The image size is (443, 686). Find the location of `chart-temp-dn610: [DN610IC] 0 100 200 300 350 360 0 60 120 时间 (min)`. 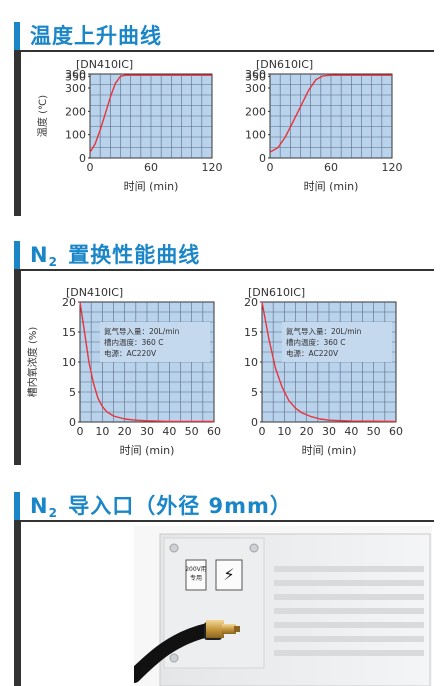

chart-temp-dn610: [DN610IC] 0 100 200 300 350 360 0 60 120 时间 (min) is located at coordinates (317, 128).